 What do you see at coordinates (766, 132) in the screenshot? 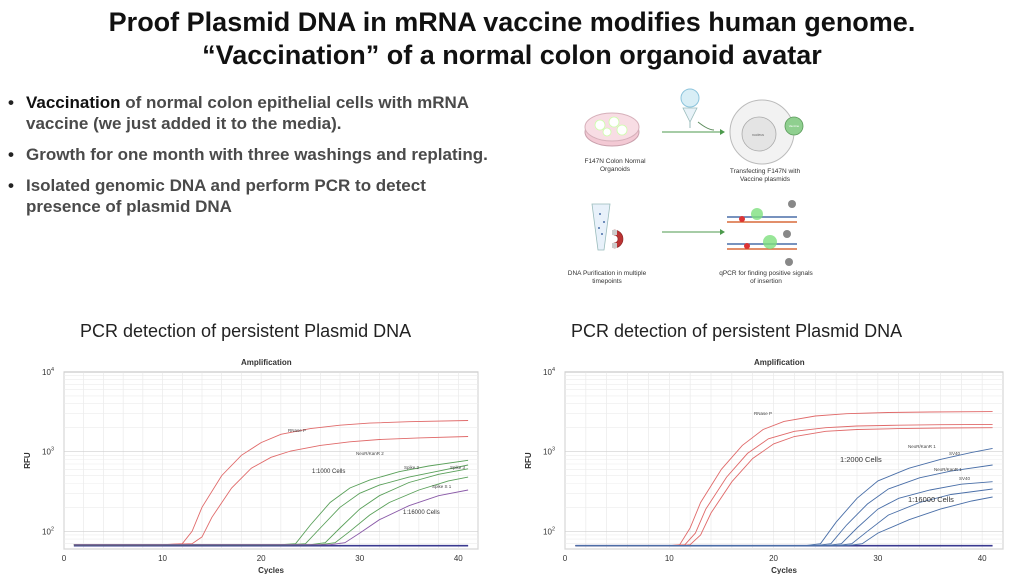
I see `cell-icon: nucleus Vaccine` at bounding box center [766, 132].